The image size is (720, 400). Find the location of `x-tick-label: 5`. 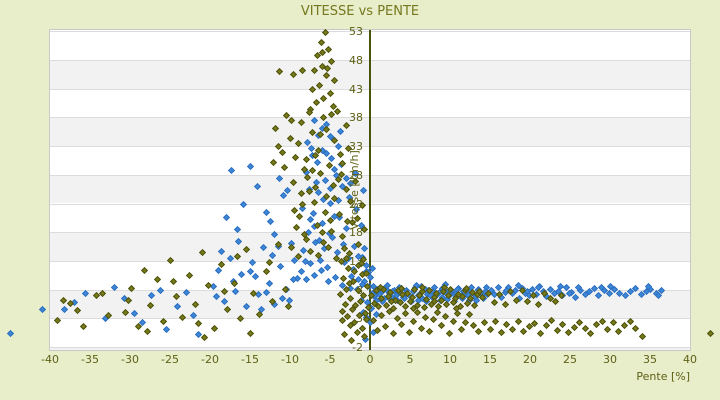

x-tick-label: 5 is located at coordinates (410, 359).